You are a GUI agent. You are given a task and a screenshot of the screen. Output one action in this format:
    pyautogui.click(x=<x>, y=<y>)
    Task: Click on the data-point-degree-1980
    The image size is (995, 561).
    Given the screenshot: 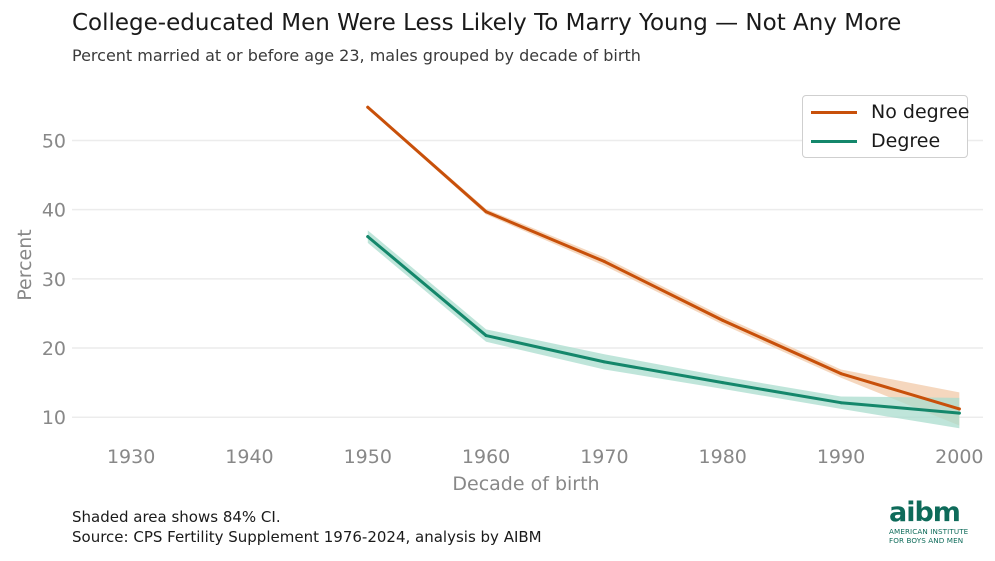 What is the action you would take?
    pyautogui.click(x=723, y=383)
    